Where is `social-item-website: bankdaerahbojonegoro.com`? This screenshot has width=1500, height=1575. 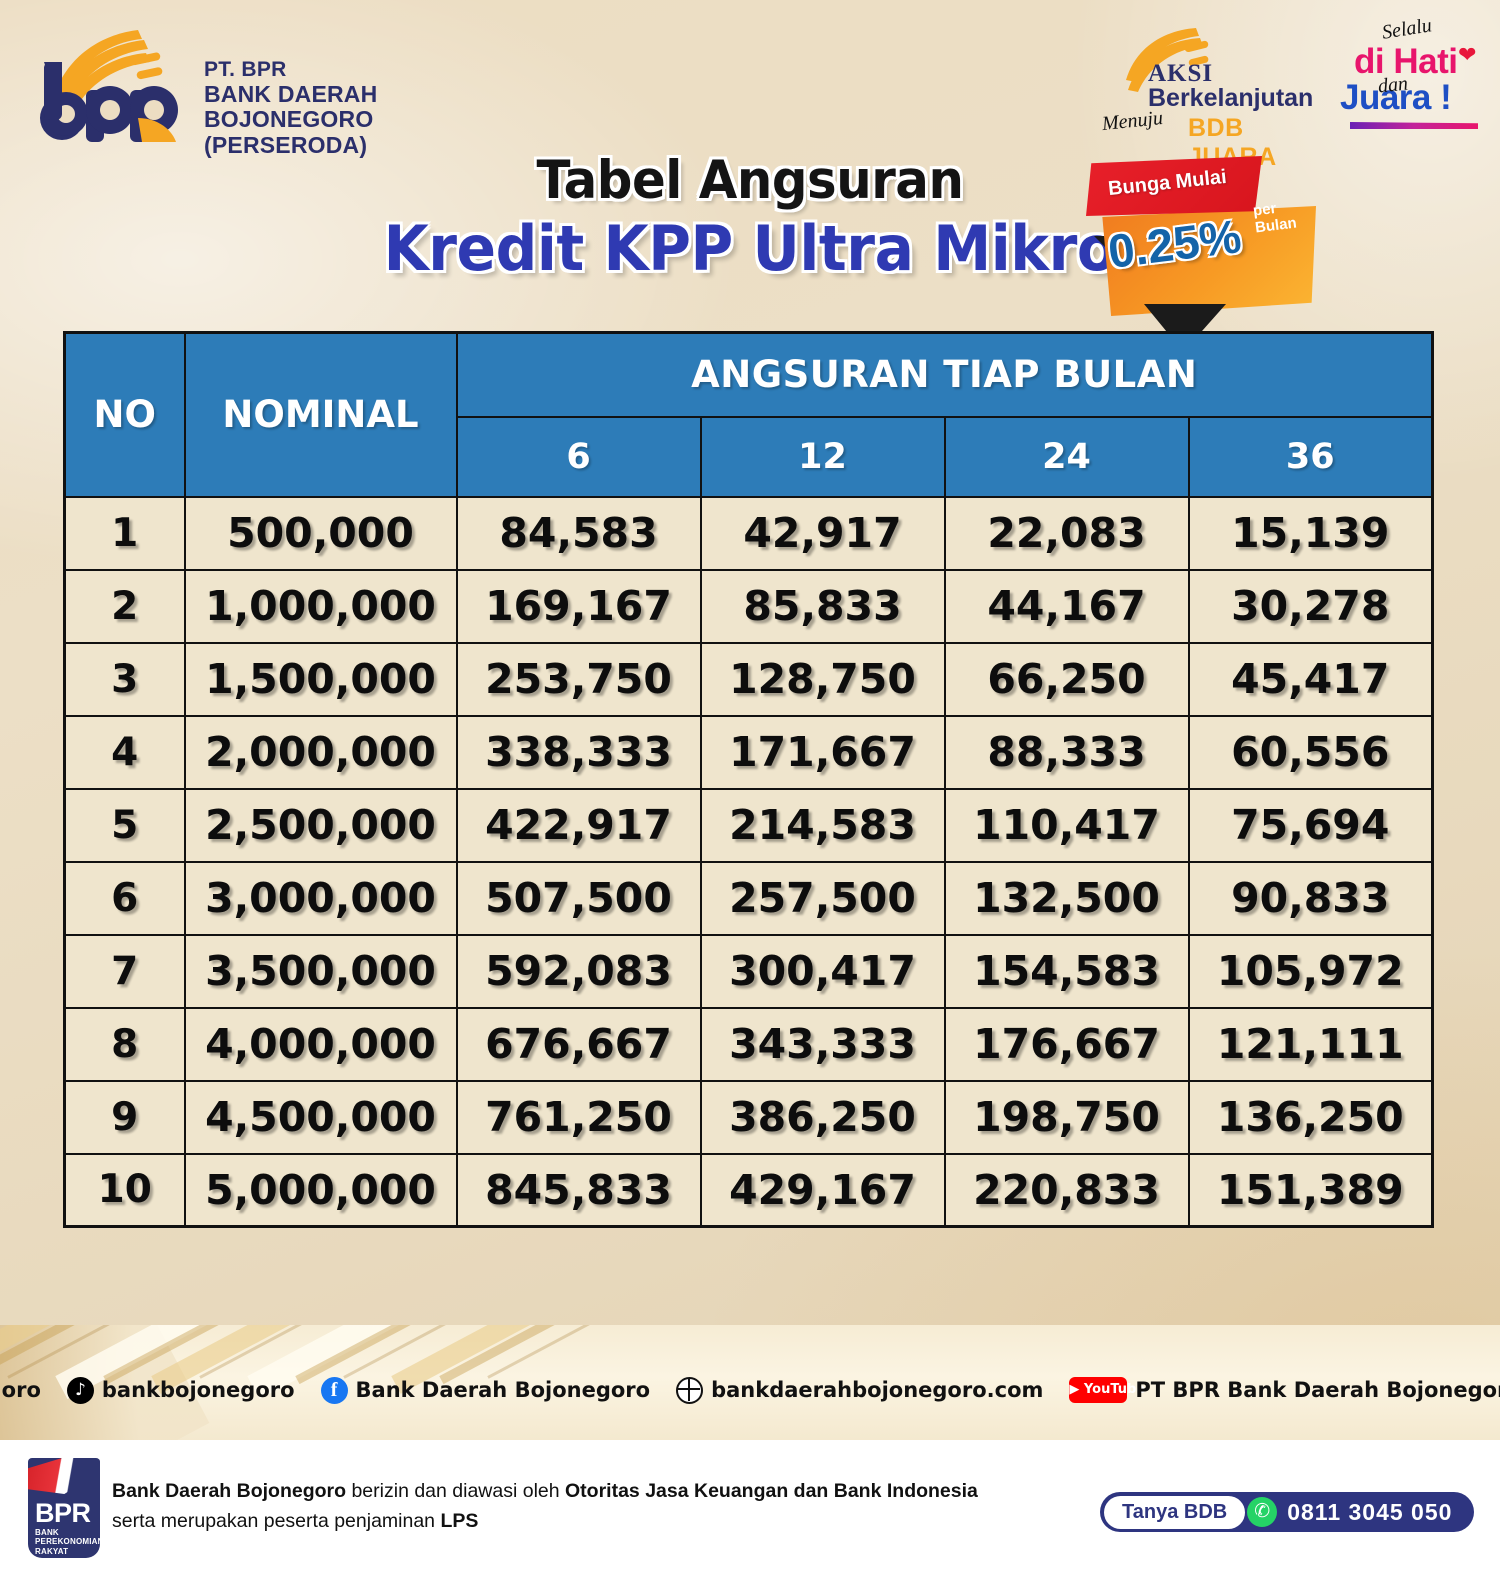 social-item-website: bankdaerahbojonegoro.com is located at coordinates (860, 1390).